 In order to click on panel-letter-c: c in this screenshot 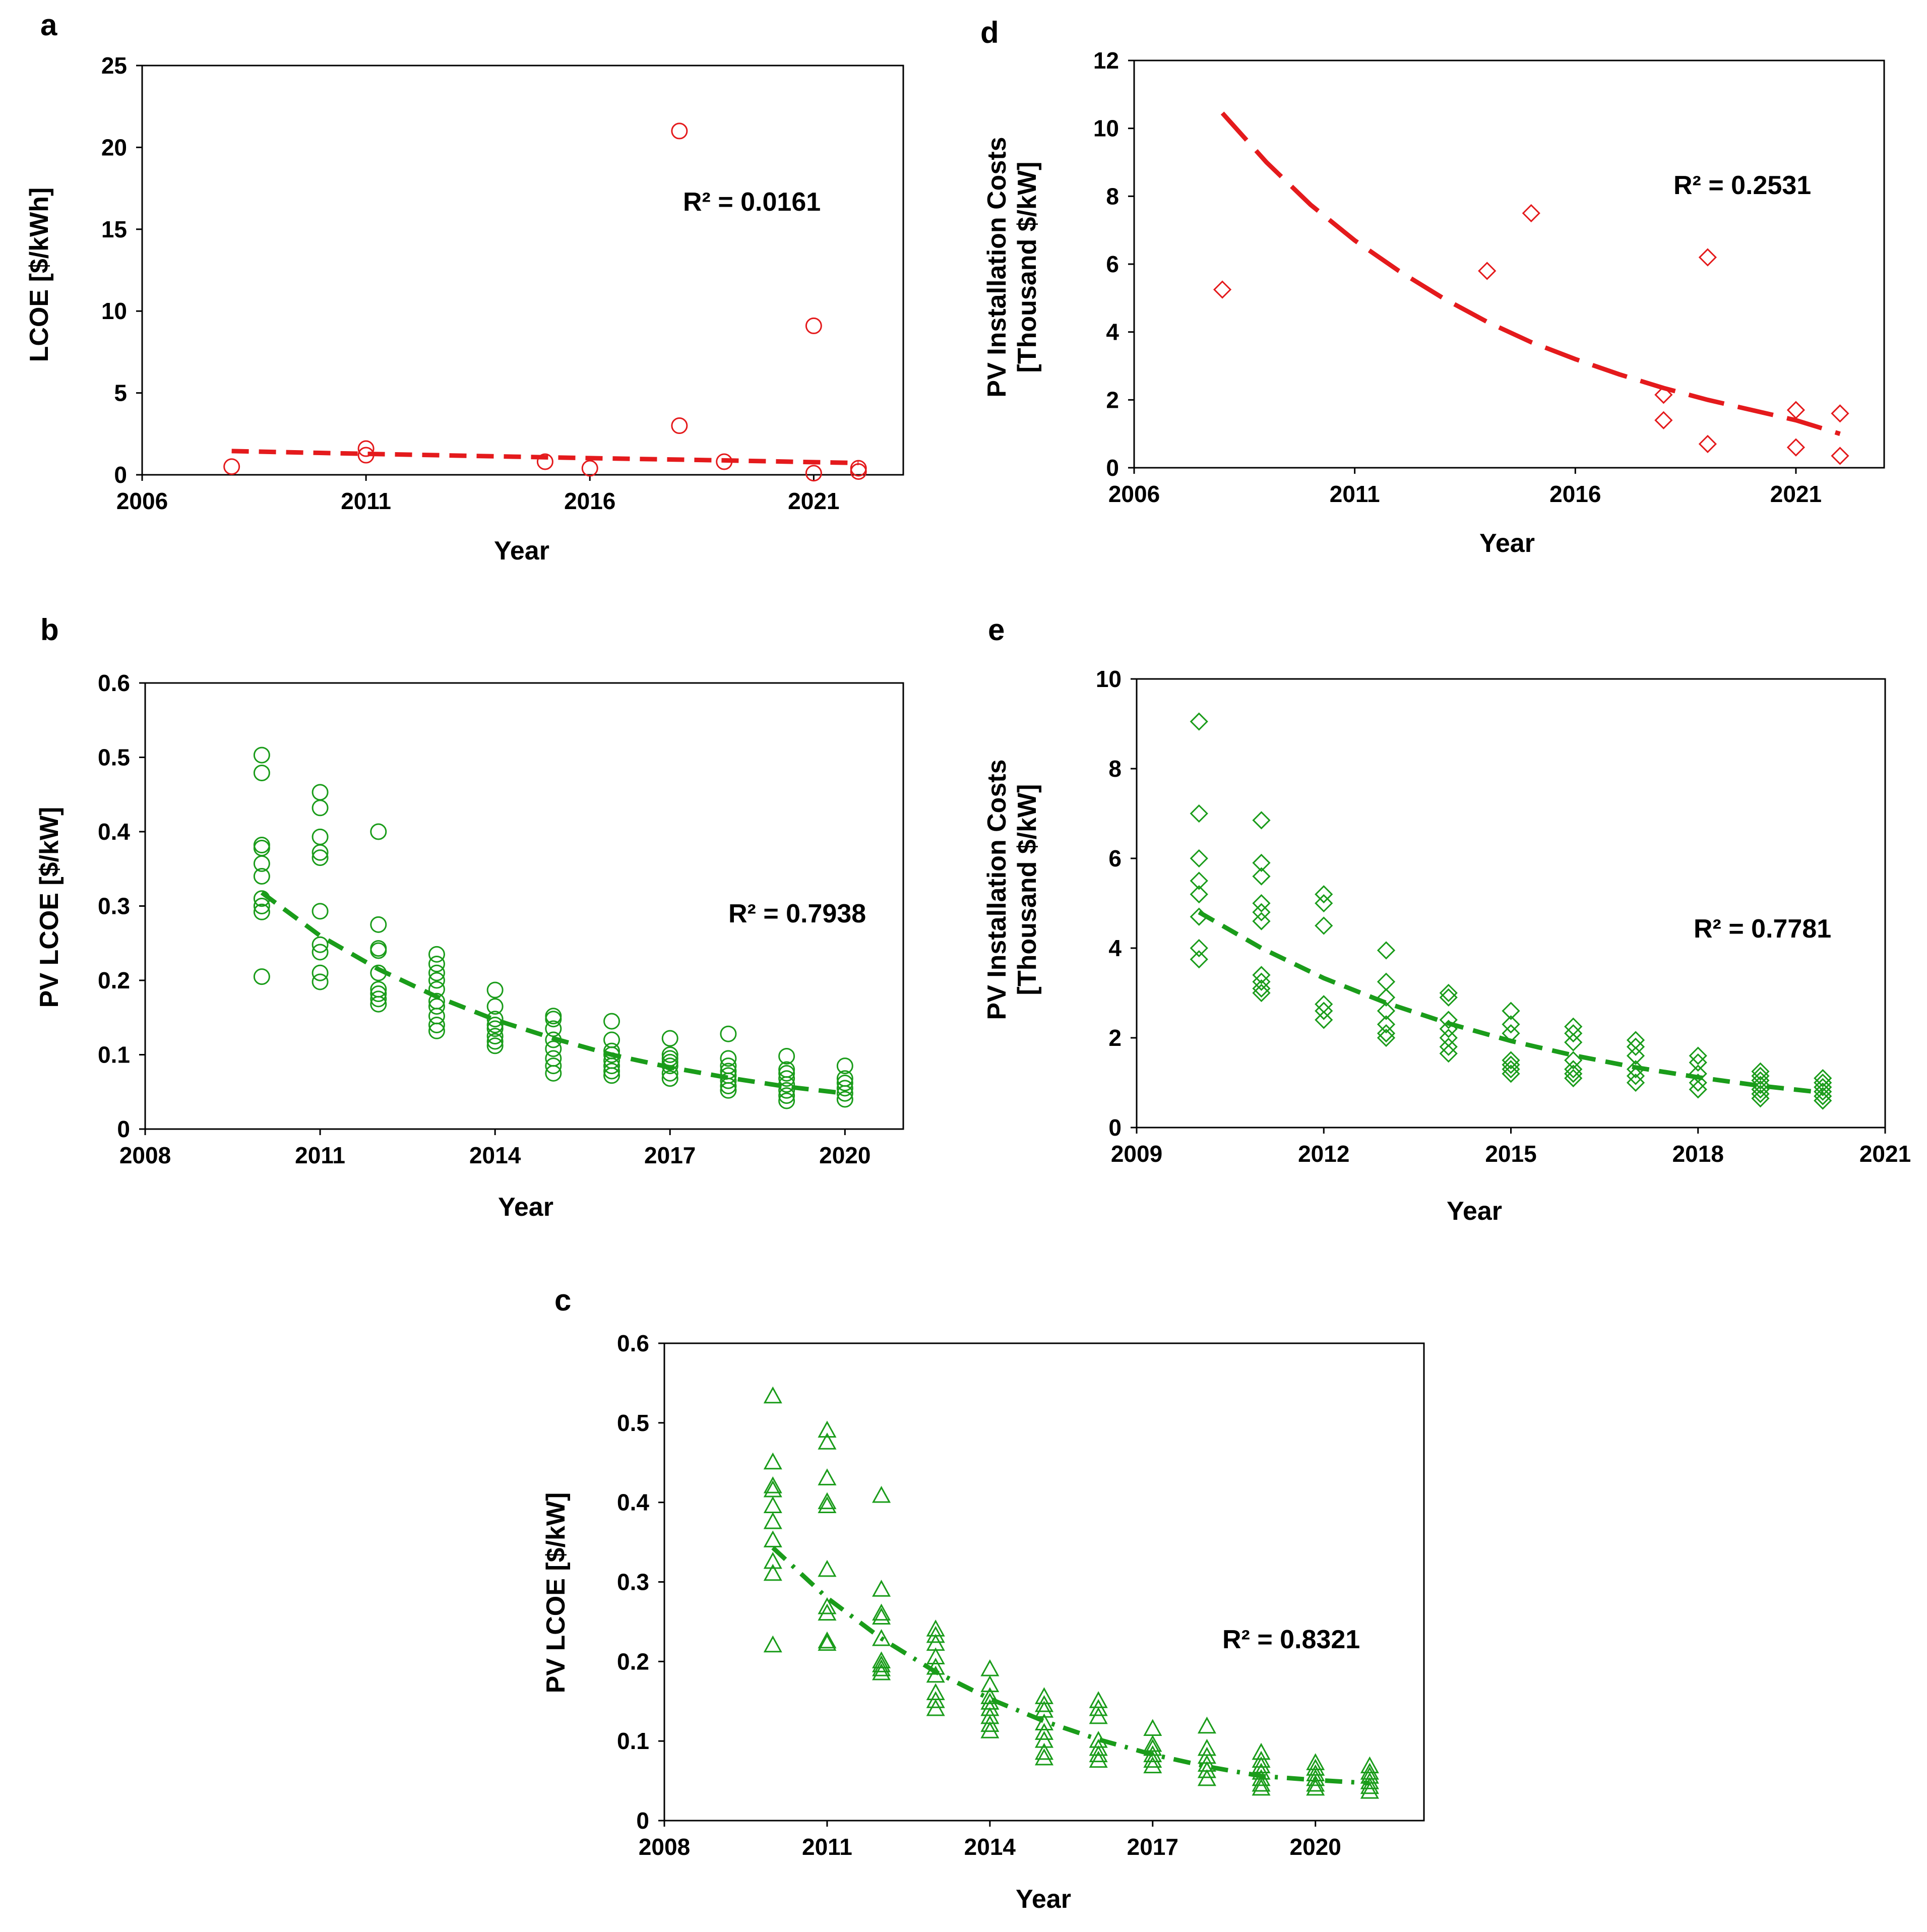, I will do `click(562, 1300)`.